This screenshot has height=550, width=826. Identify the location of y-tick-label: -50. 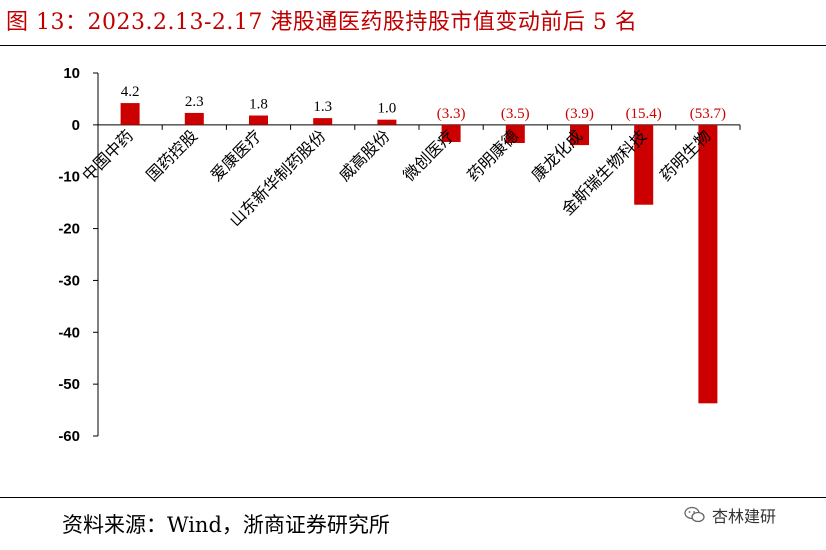
(69, 384).